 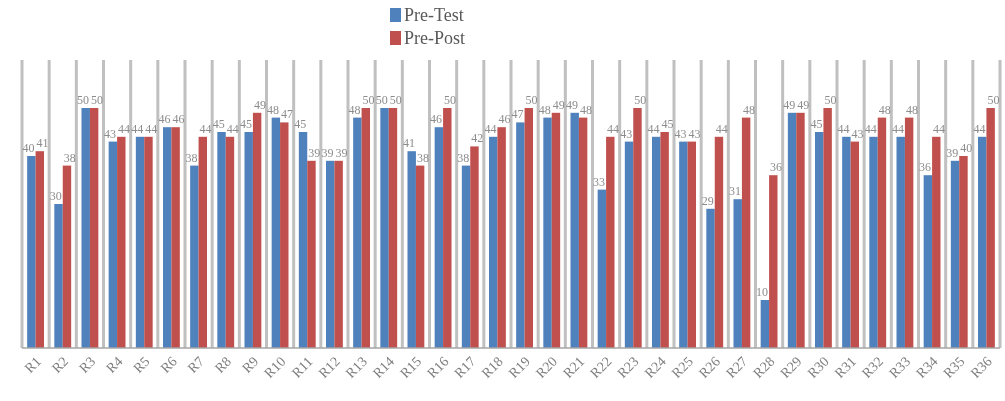 I want to click on x-tick-label: R20, so click(x=547, y=367).